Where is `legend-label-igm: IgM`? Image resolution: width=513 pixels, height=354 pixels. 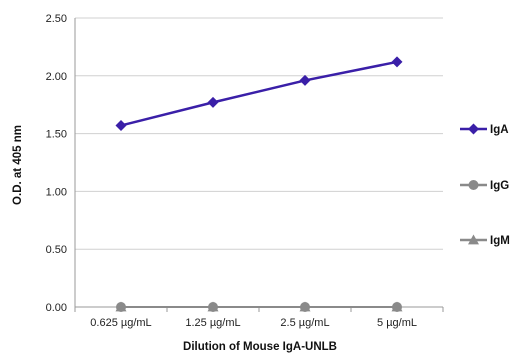
legend-label-igm: IgM is located at coordinates (500, 241).